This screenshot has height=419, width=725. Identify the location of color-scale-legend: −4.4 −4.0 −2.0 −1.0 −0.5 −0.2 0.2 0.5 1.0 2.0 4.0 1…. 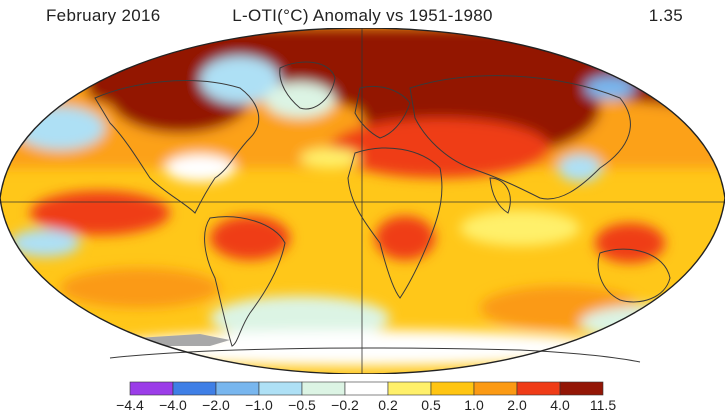
(366, 397).